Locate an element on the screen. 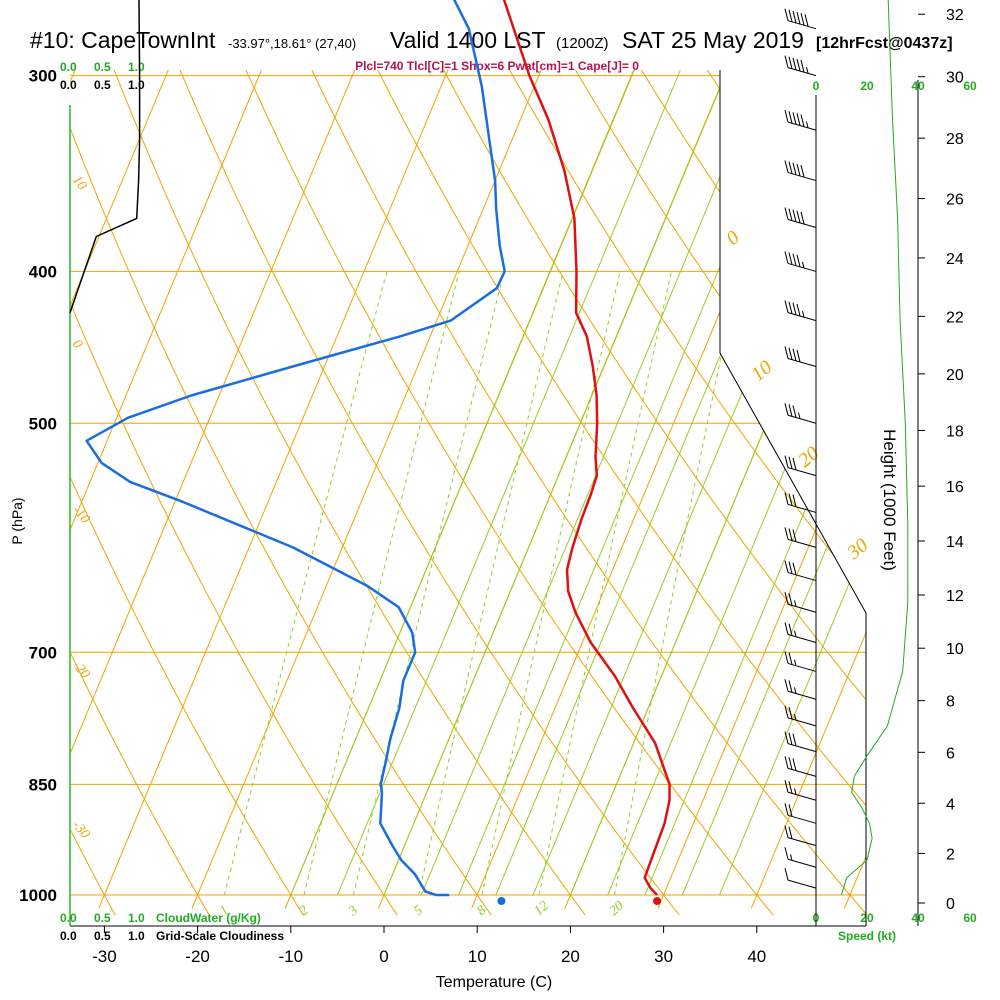 The width and height of the screenshot is (1000, 1000). dry-adiabat-label: 10 is located at coordinates (761, 371).